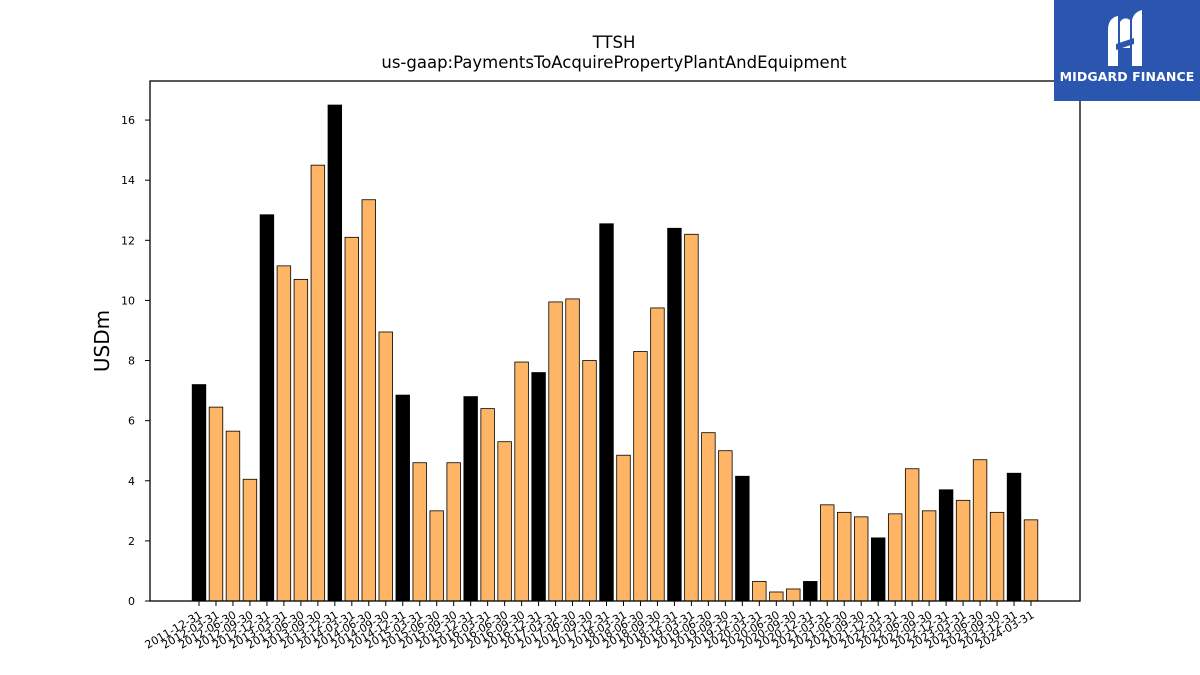 This screenshot has width=1200, height=675. Describe the element at coordinates (1127, 76) in the screenshot. I see `brand-name: MIDGARD FINANCE` at that location.